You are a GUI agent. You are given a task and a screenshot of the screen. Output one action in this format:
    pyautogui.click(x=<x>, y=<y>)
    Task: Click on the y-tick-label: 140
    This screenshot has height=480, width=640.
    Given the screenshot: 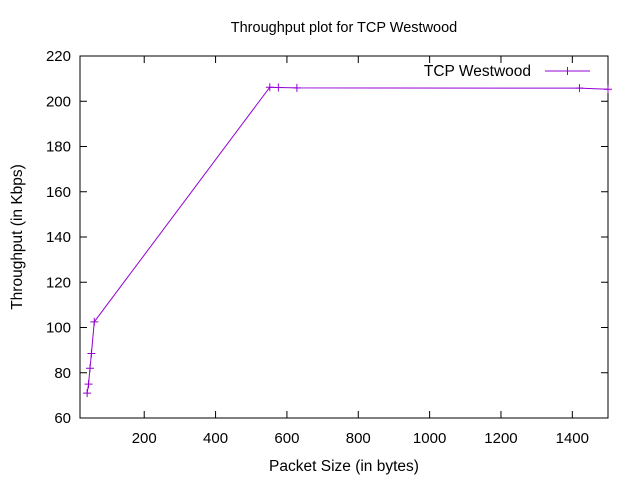 What is the action you would take?
    pyautogui.click(x=58, y=237)
    